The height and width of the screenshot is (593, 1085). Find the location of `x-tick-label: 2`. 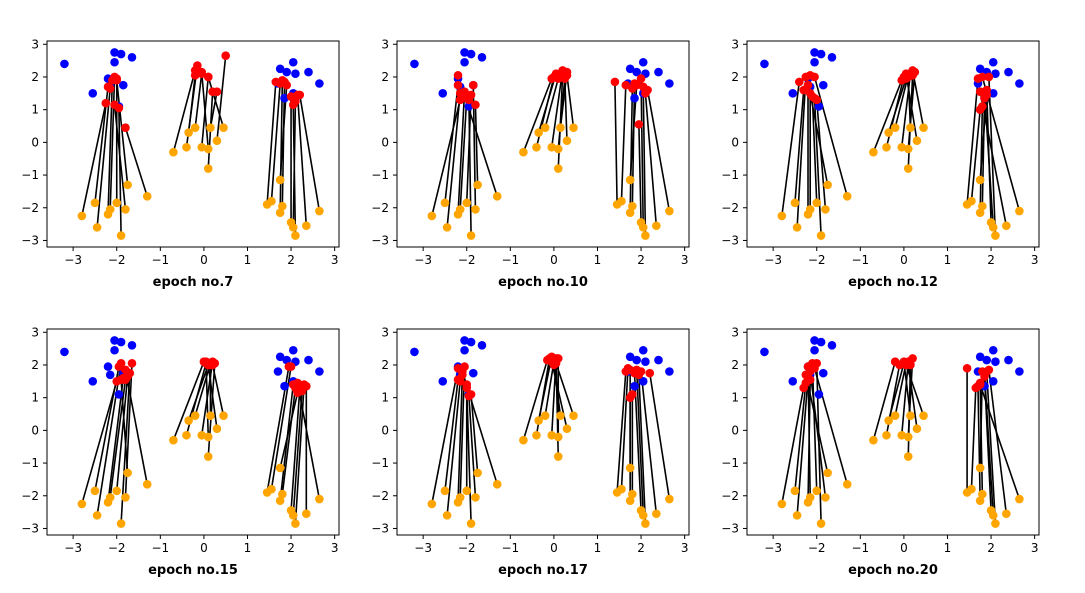

x-tick-label: 2 is located at coordinates (991, 548).